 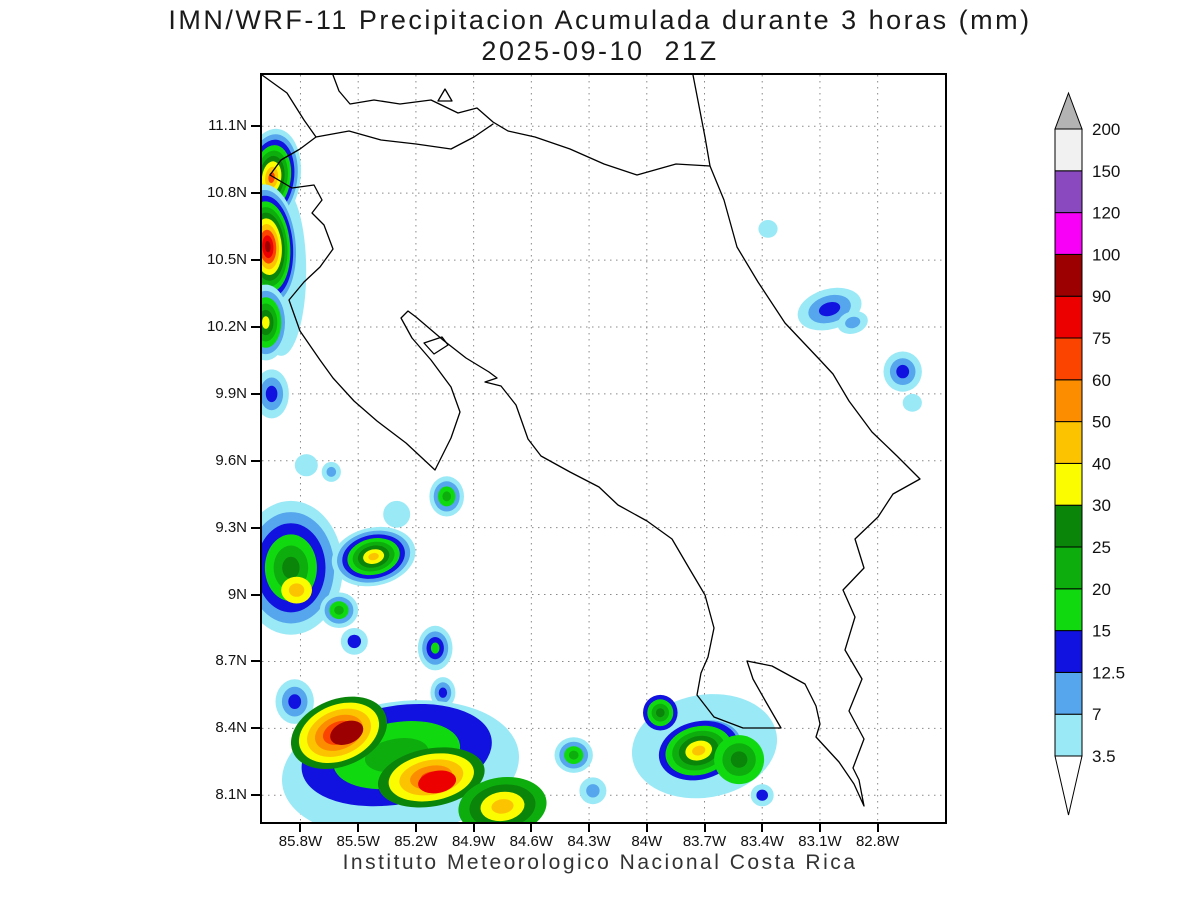 I want to click on colorbar-label: 75, so click(x=1101, y=338).